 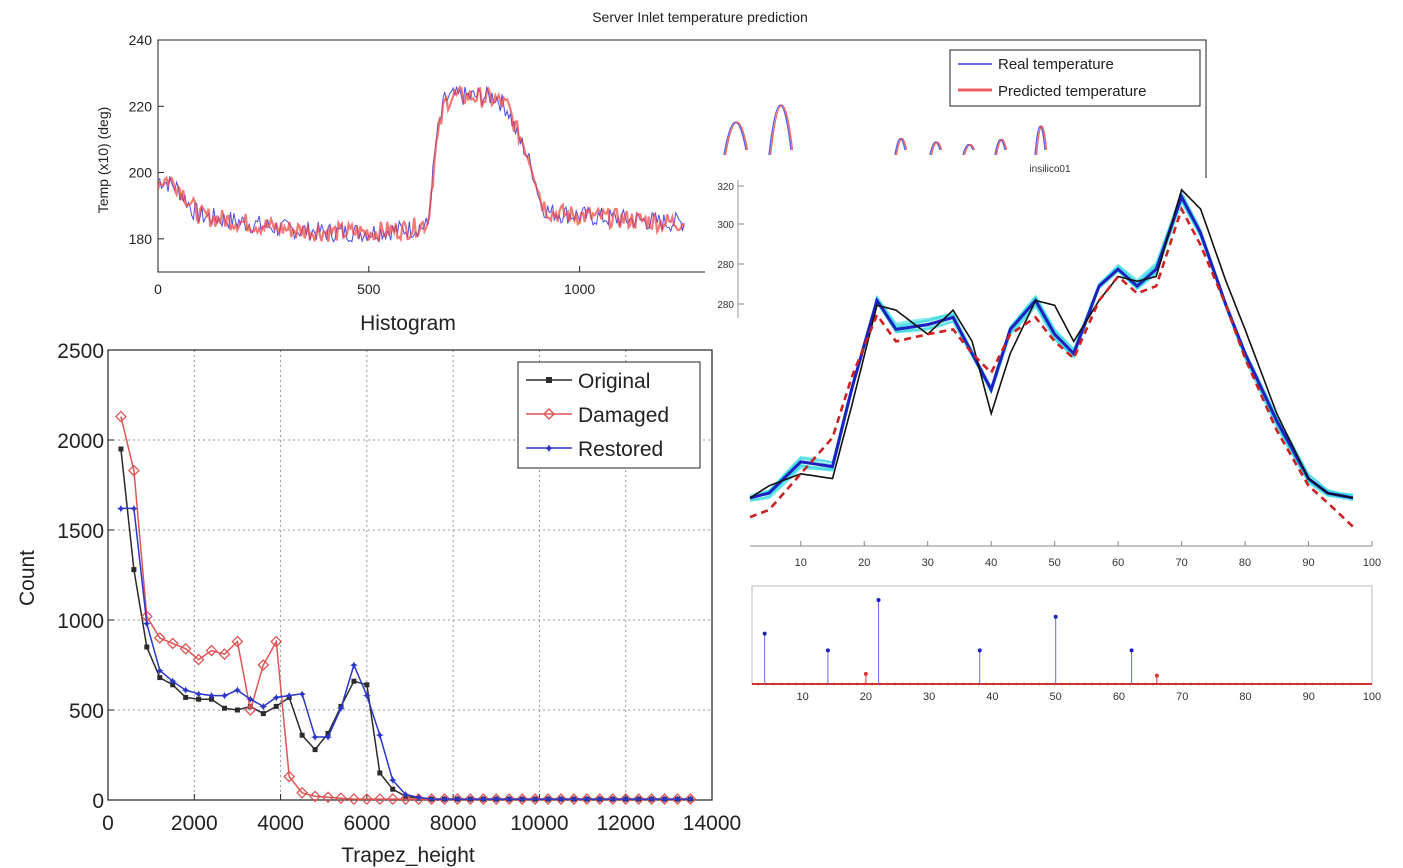 What do you see at coordinates (730, 246) in the screenshot?
I see `curves-y-ticks: 320 300 280 280` at bounding box center [730, 246].